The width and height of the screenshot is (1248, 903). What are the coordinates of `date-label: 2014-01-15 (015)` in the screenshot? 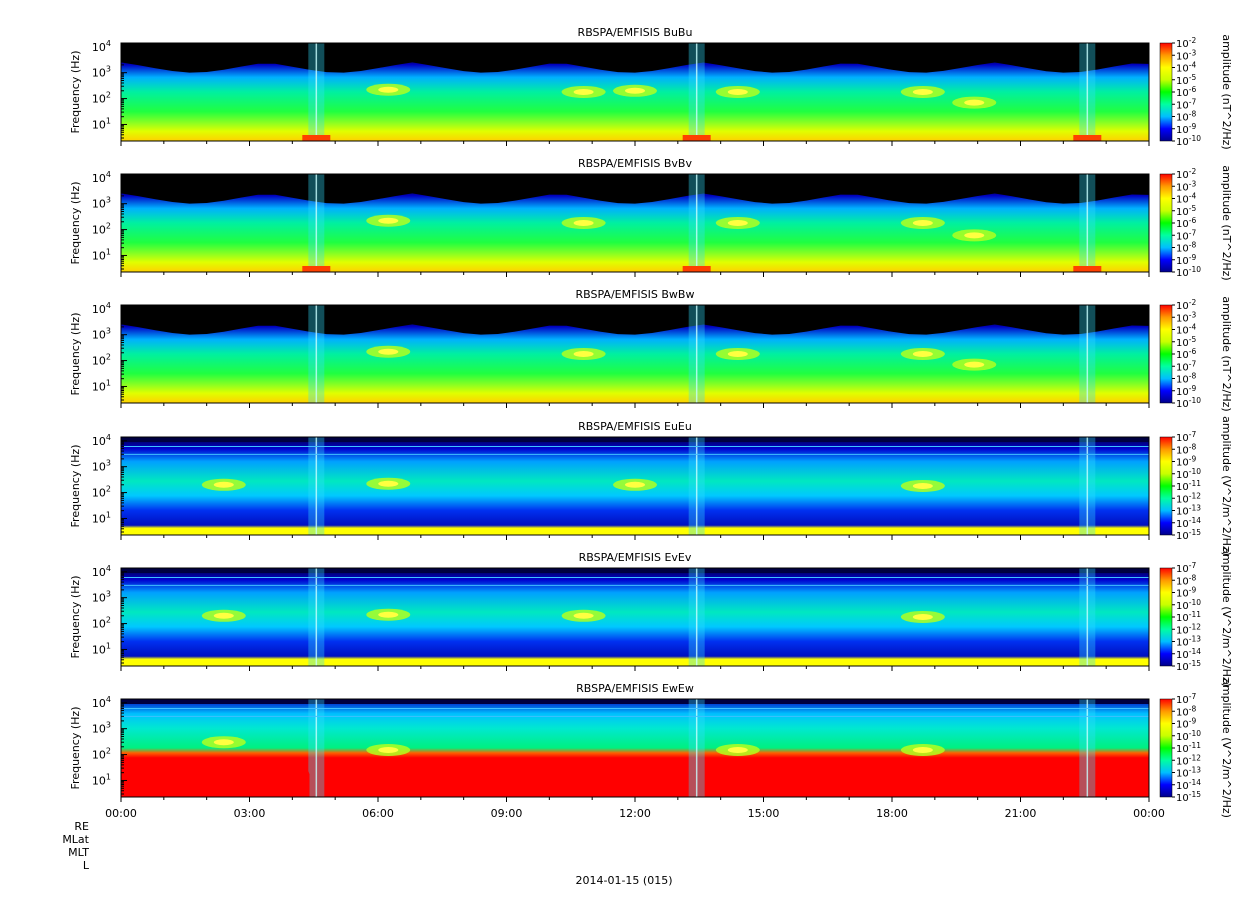 It's located at (624, 880).